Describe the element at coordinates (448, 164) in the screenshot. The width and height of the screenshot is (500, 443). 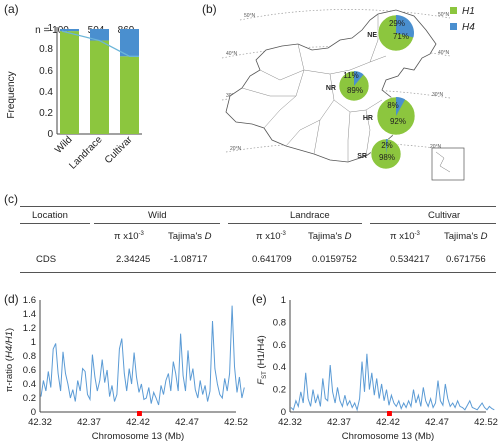
I see `south-sea-inset` at that location.